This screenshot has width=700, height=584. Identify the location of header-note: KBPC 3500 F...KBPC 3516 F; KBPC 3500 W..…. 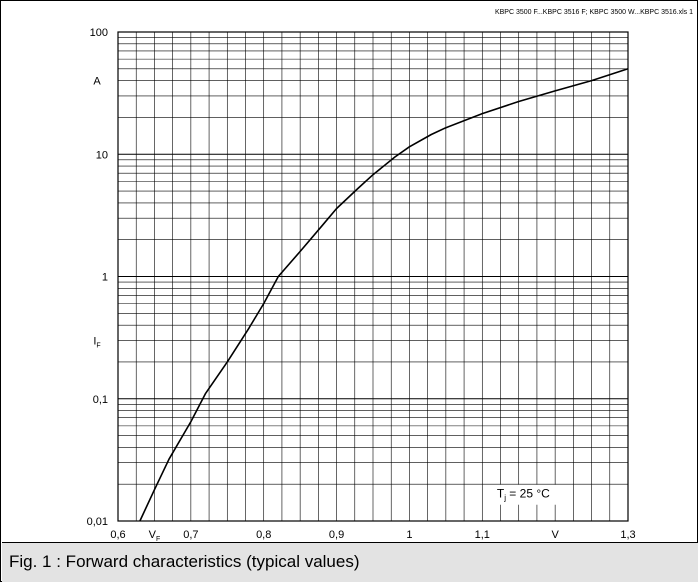
(594, 12).